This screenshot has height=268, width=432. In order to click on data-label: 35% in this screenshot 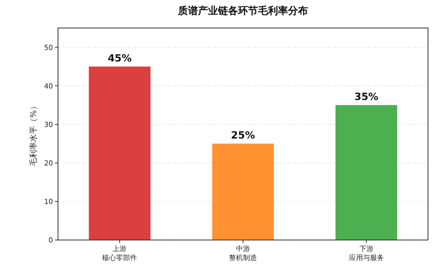, I will do `click(366, 98)`.